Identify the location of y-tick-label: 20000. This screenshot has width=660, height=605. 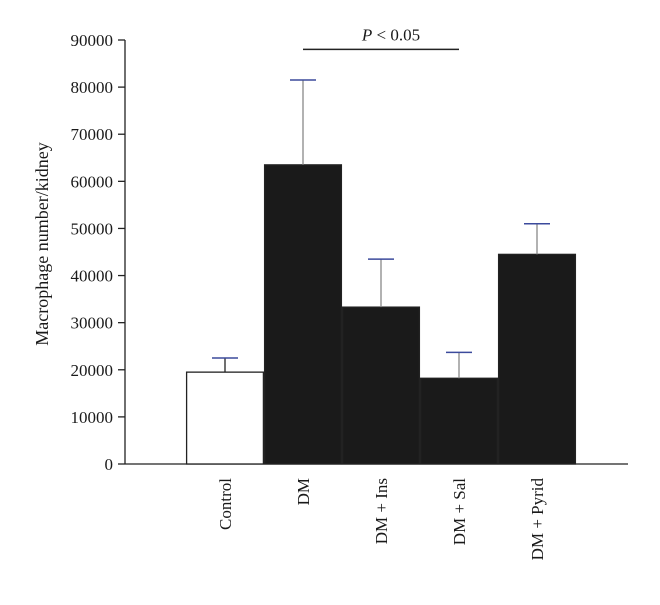
(92, 370).